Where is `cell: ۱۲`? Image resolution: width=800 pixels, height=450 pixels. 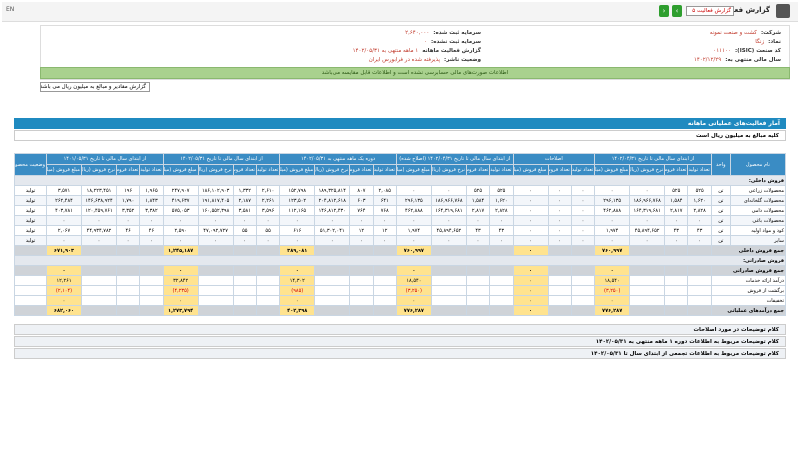 cell: ۱۲ is located at coordinates (361, 230).